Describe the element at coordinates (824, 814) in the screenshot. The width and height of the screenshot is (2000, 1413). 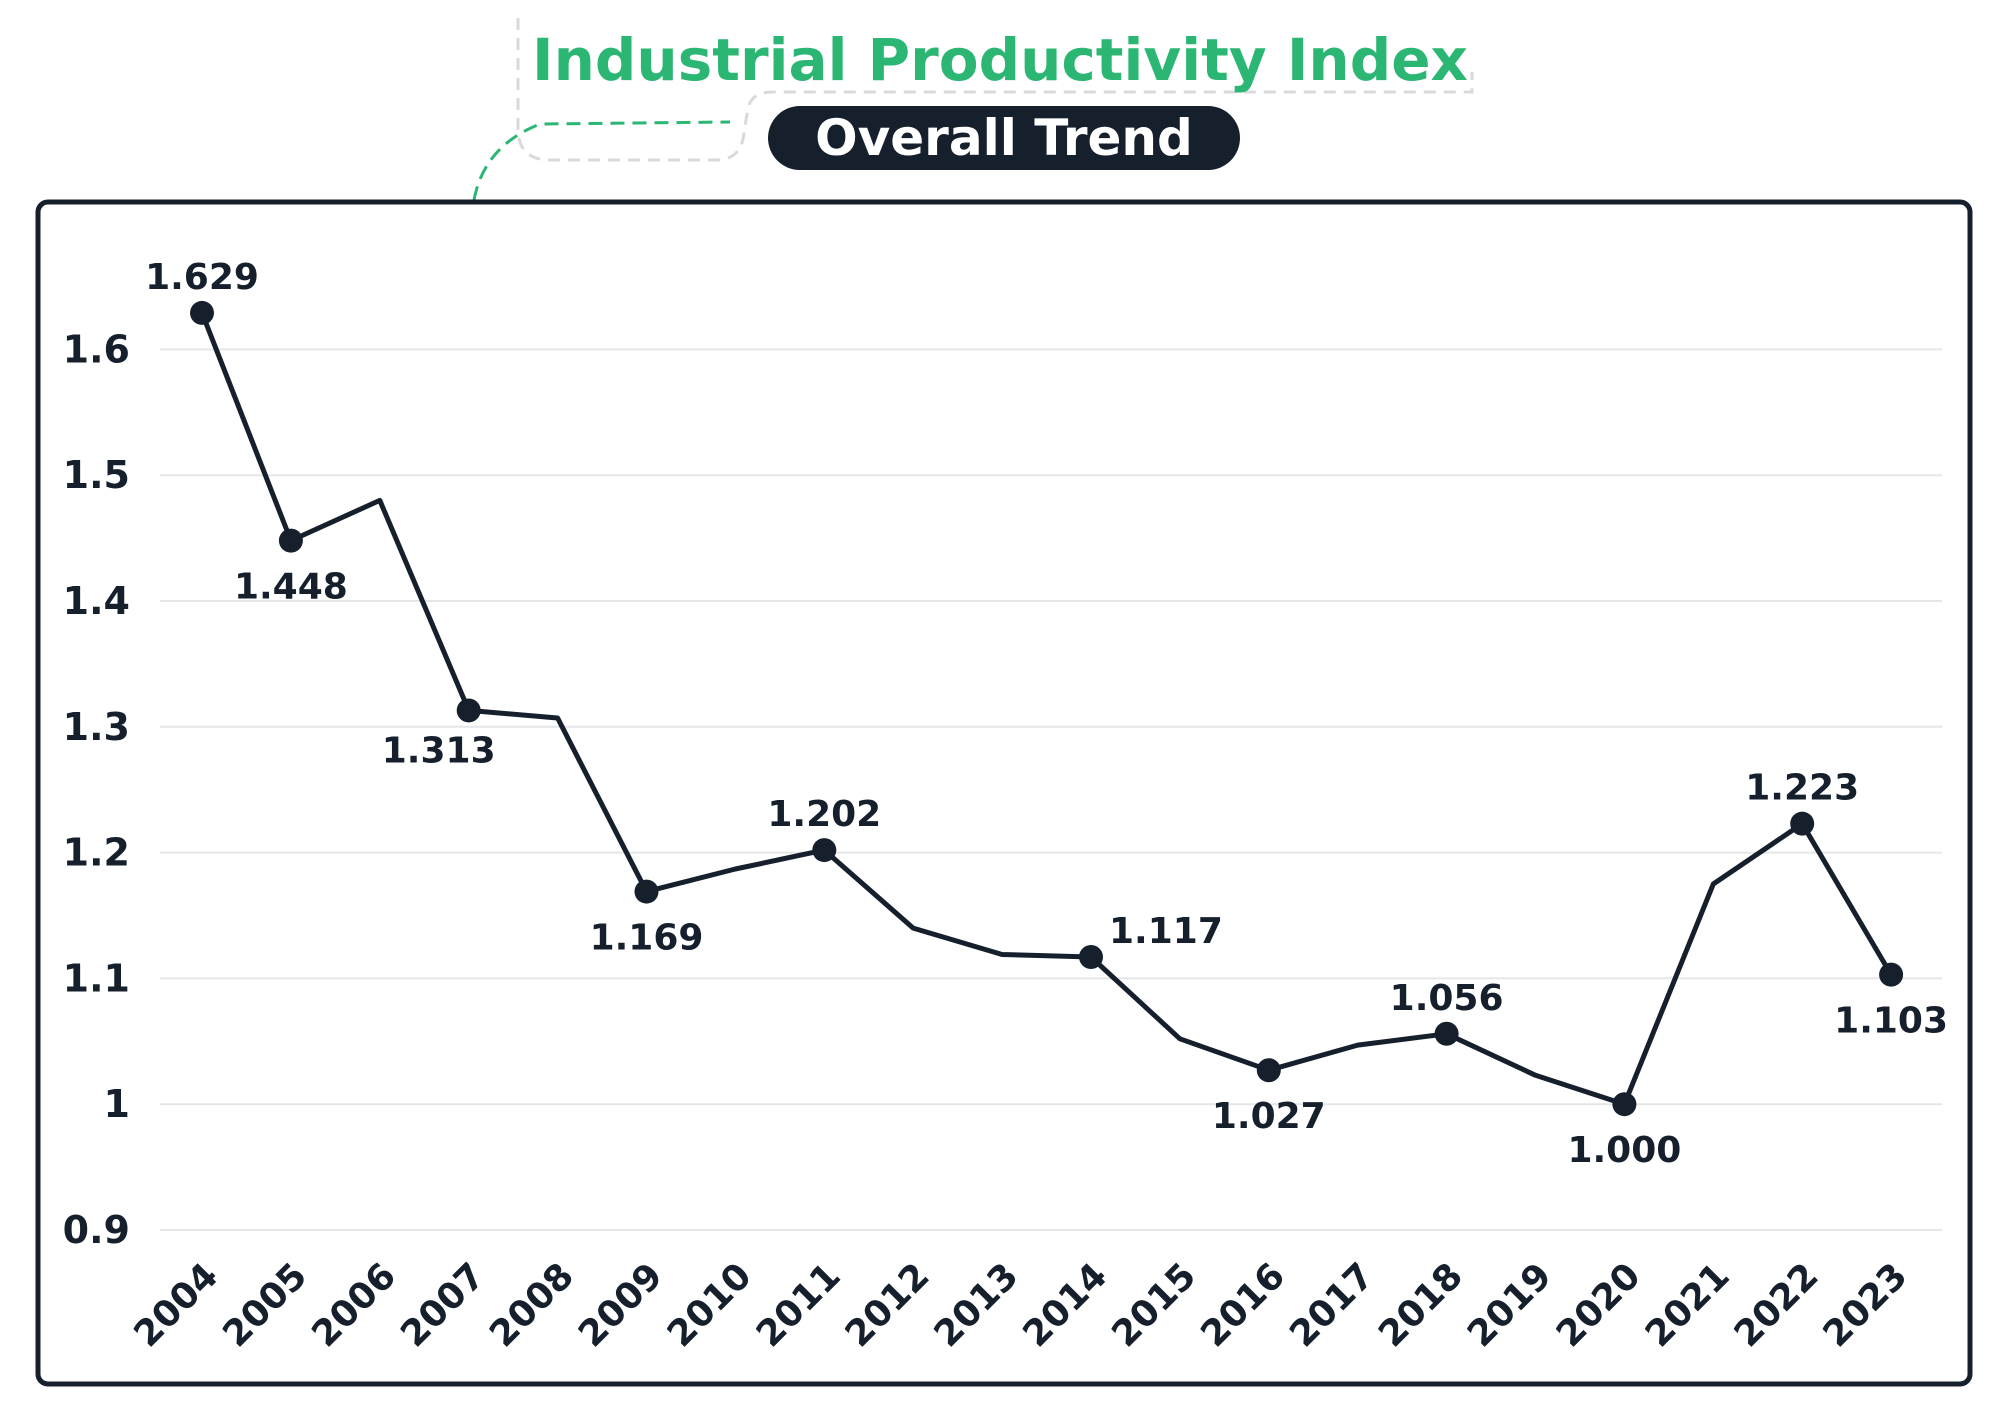
I see `data-label: 1.202` at that location.